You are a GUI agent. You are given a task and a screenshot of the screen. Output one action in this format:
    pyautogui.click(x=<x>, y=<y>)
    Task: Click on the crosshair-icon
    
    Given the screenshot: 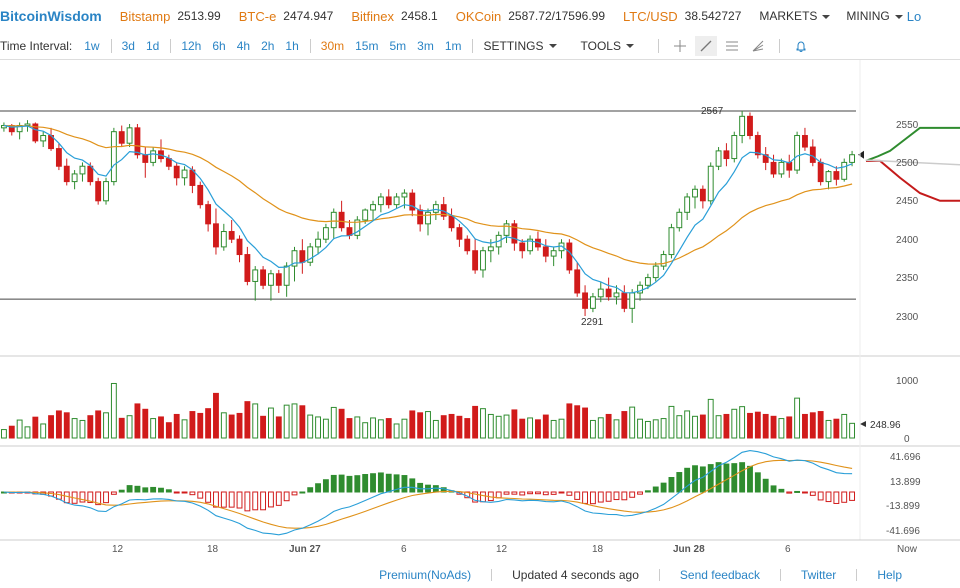 What is the action you would take?
    pyautogui.click(x=680, y=46)
    